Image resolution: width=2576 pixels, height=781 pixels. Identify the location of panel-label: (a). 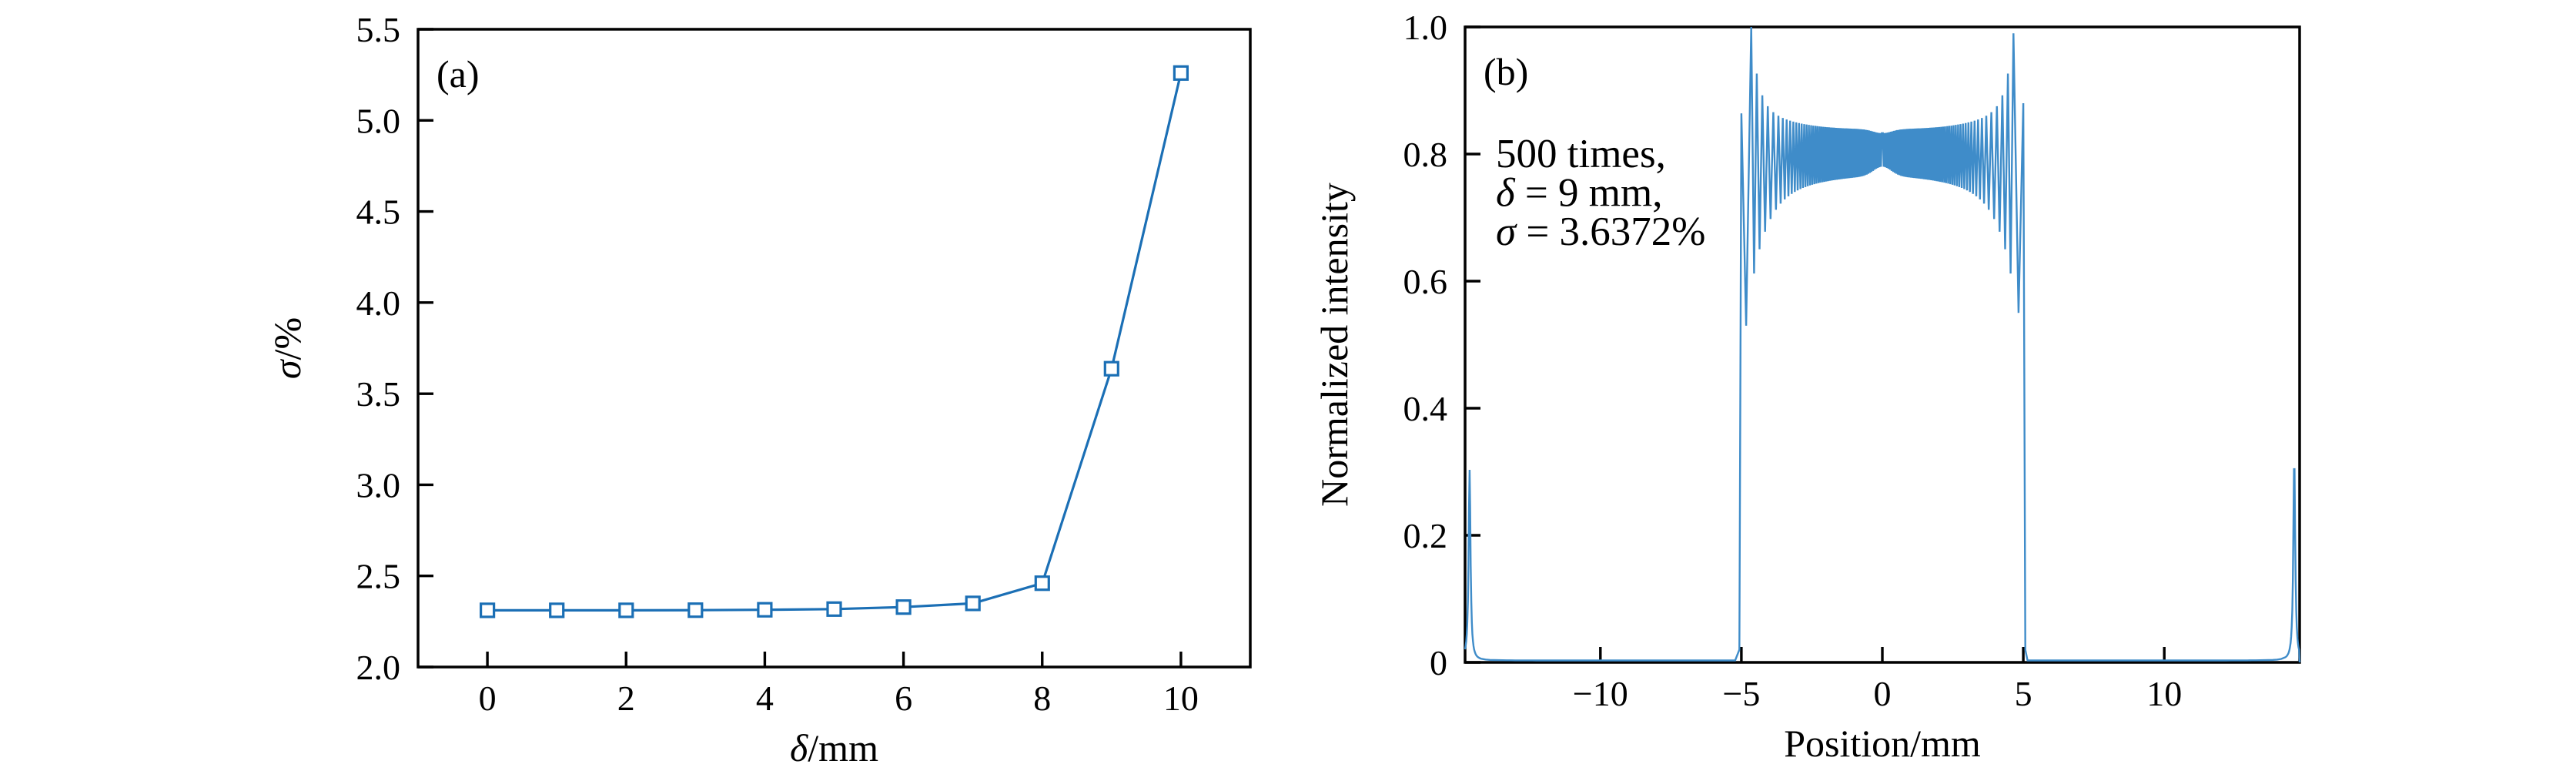
(458, 74).